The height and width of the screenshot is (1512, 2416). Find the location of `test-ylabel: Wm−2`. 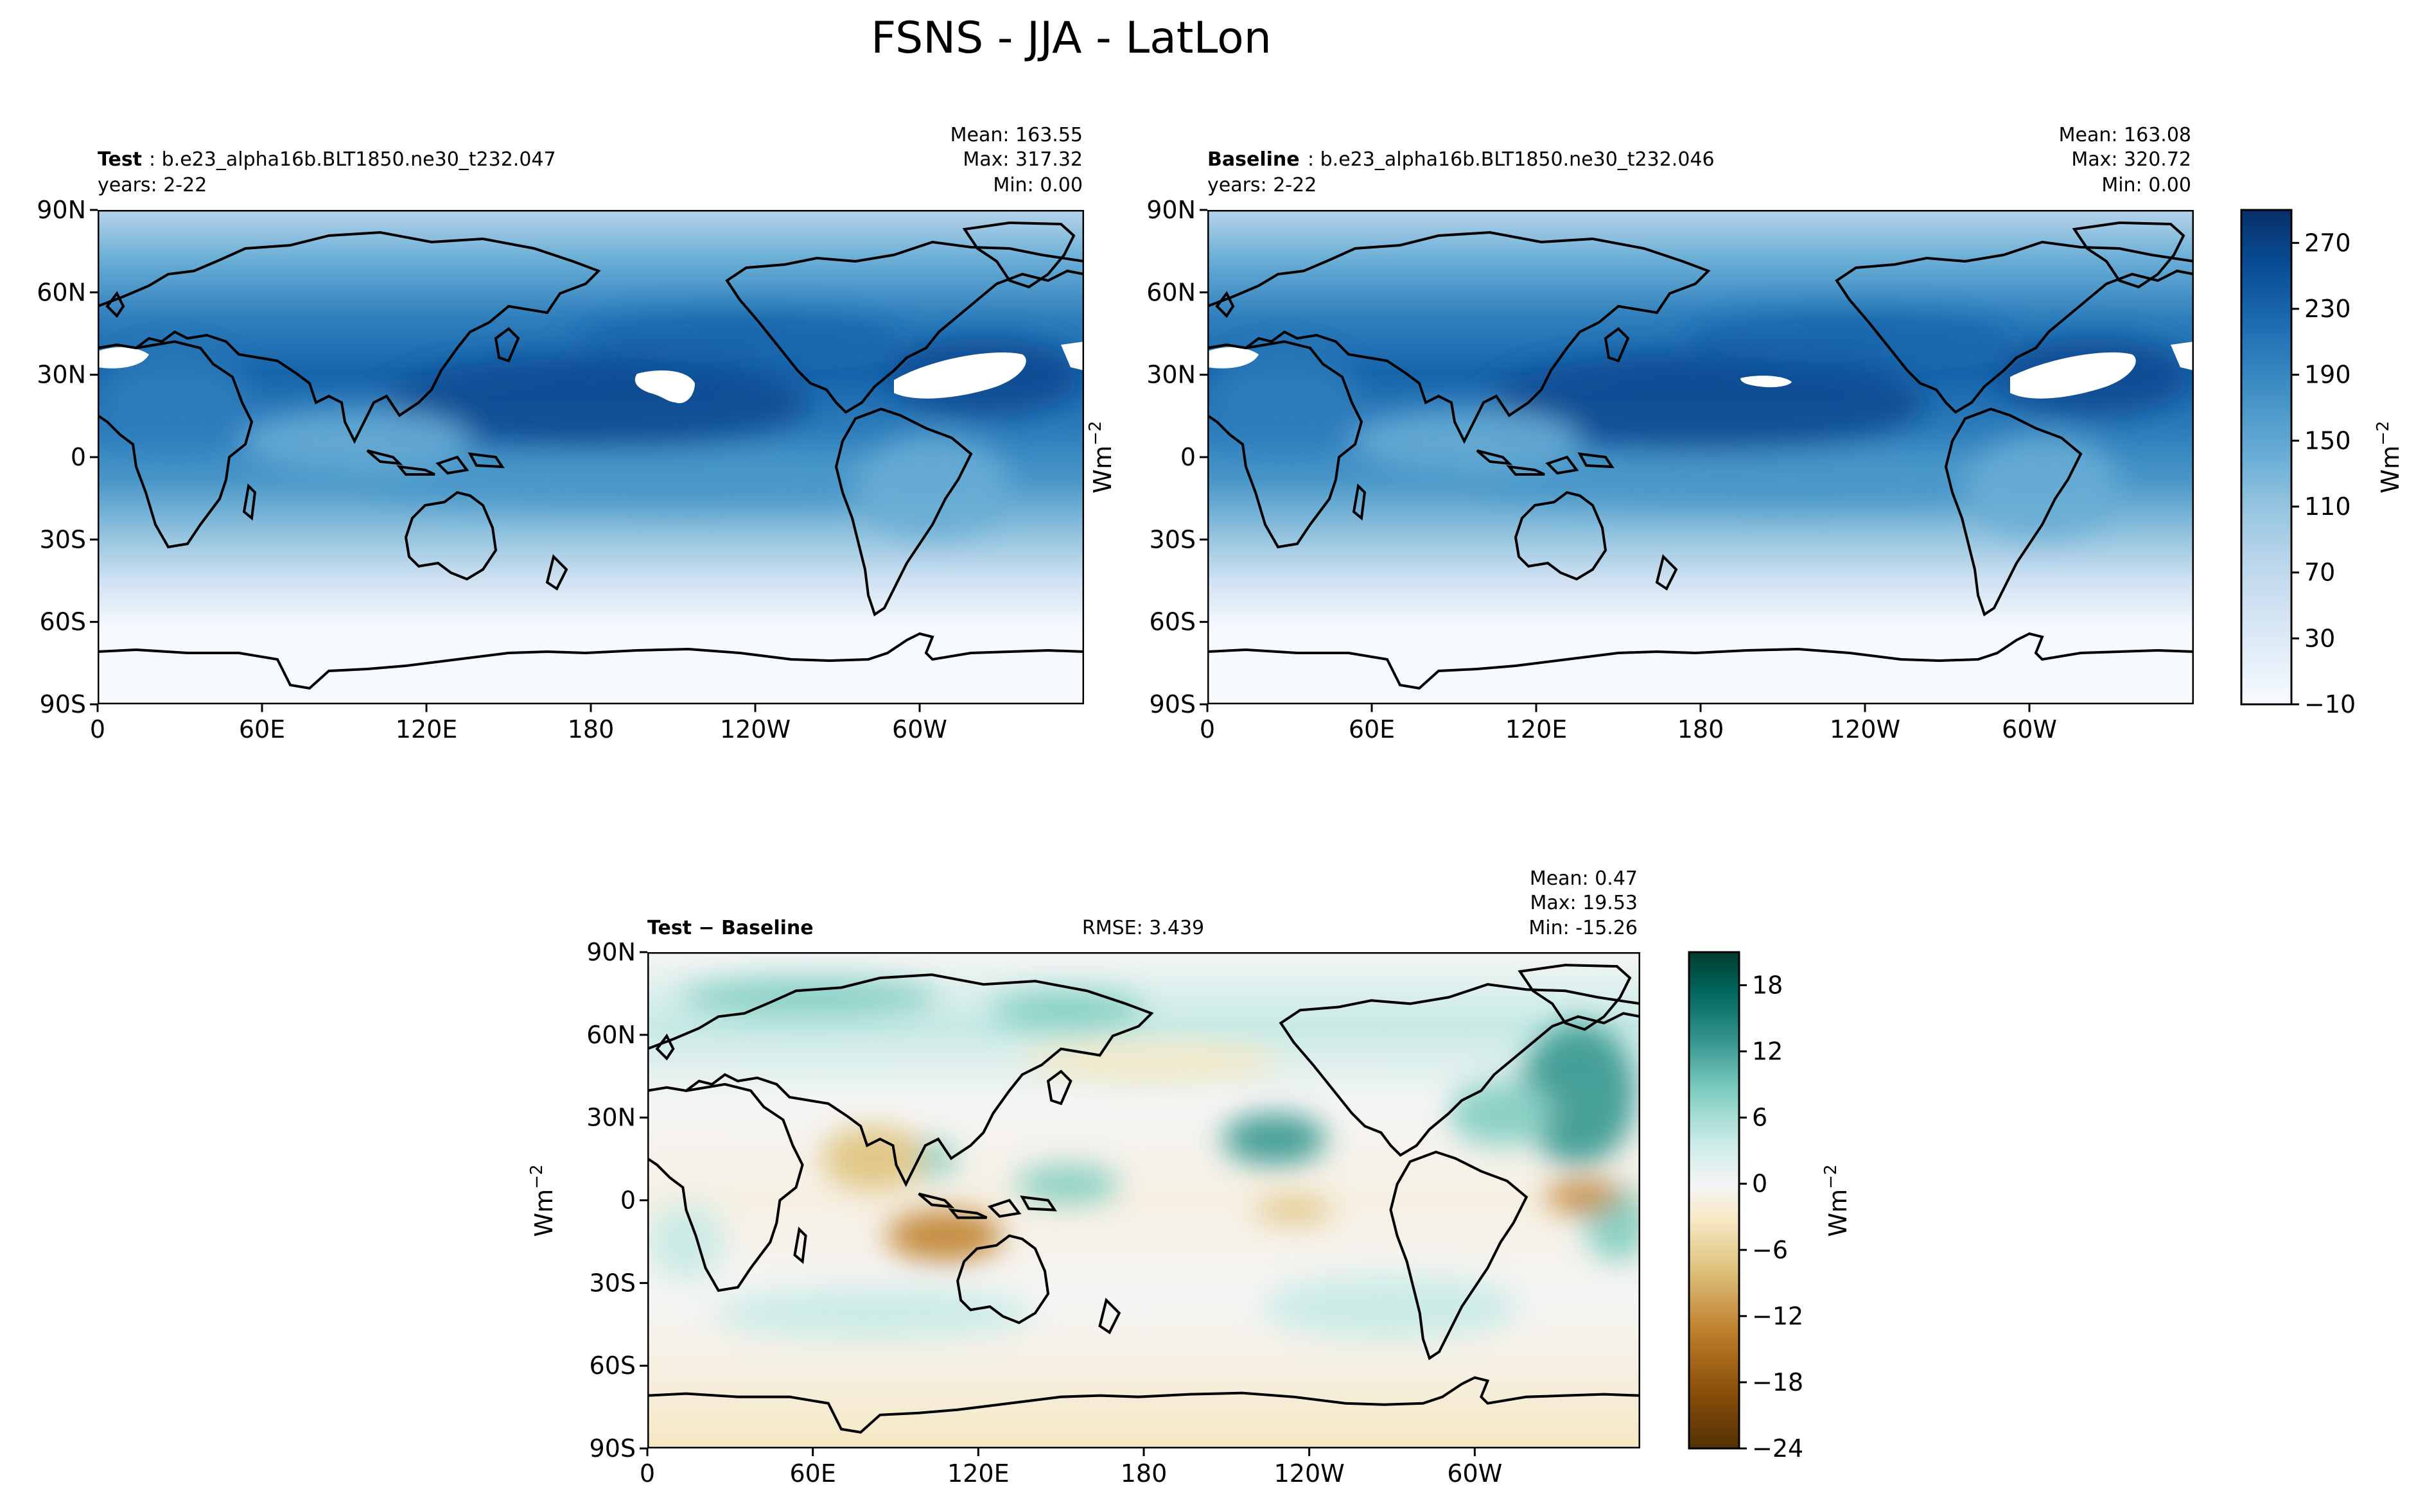

test-ylabel: Wm−2 is located at coordinates (1101, 457).